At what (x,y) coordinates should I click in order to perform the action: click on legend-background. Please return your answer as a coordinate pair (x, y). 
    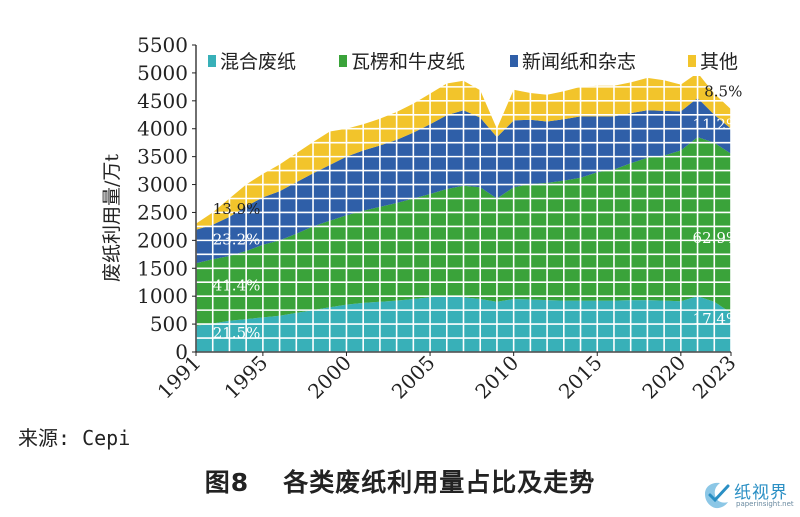
    Looking at the image, I should click on (464, 61).